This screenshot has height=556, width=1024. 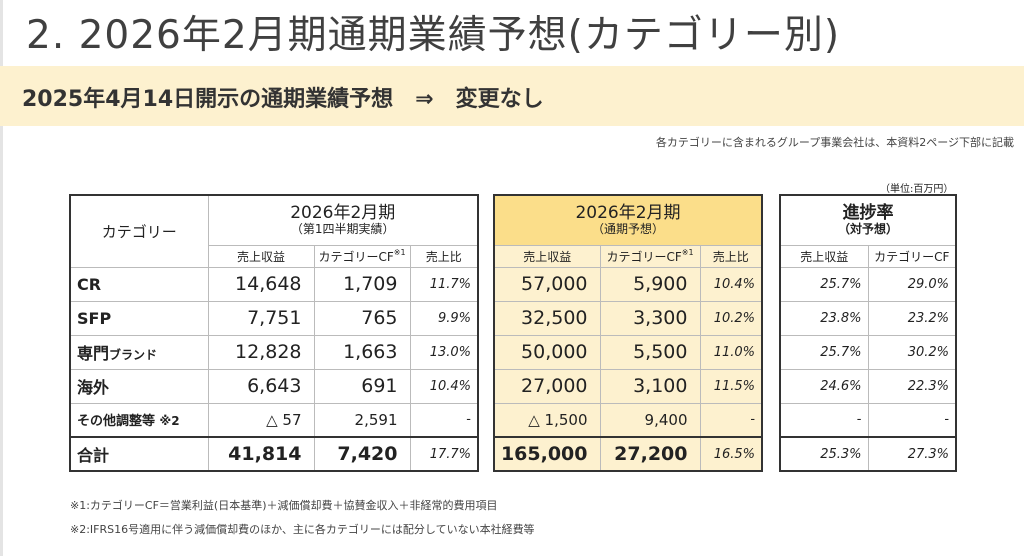 I want to click on table-row: 27,000 3,100 11.5%, so click(x=628, y=386).